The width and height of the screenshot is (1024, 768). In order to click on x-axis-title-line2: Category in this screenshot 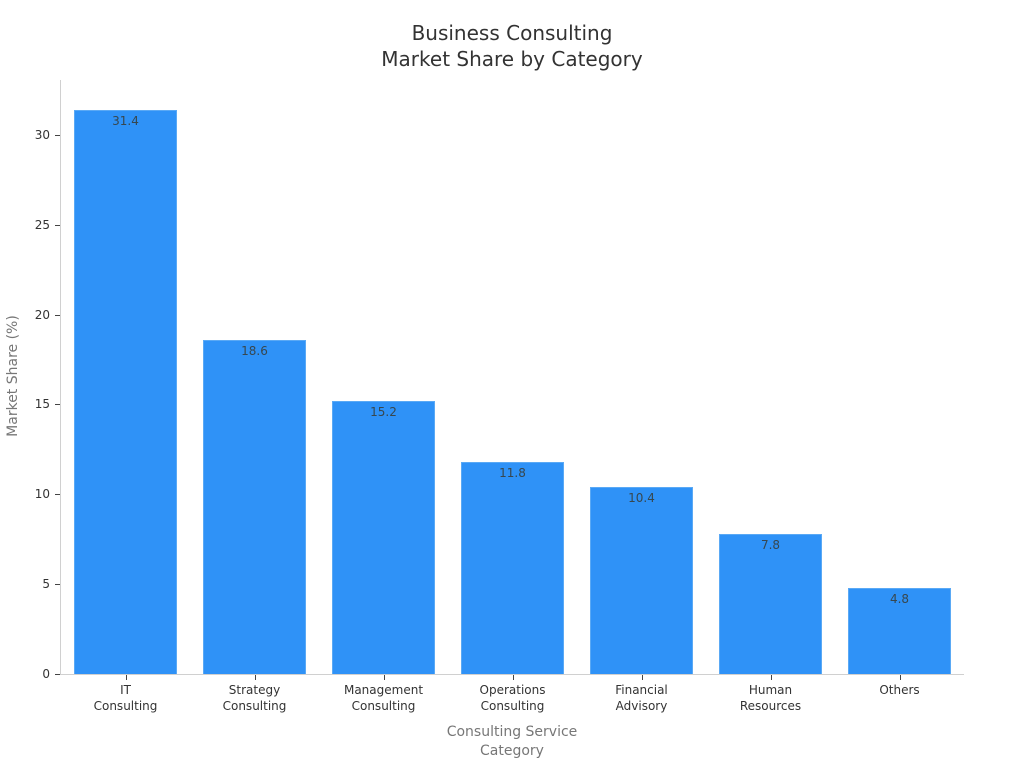, I will do `click(512, 751)`.